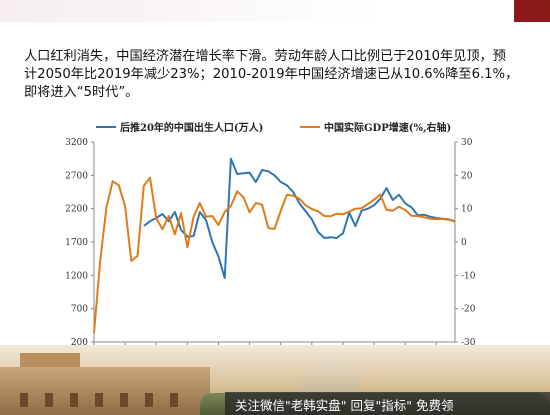 The height and width of the screenshot is (415, 550). What do you see at coordinates (79, 310) in the screenshot?
I see `left-y-tick-label: 700` at bounding box center [79, 310].